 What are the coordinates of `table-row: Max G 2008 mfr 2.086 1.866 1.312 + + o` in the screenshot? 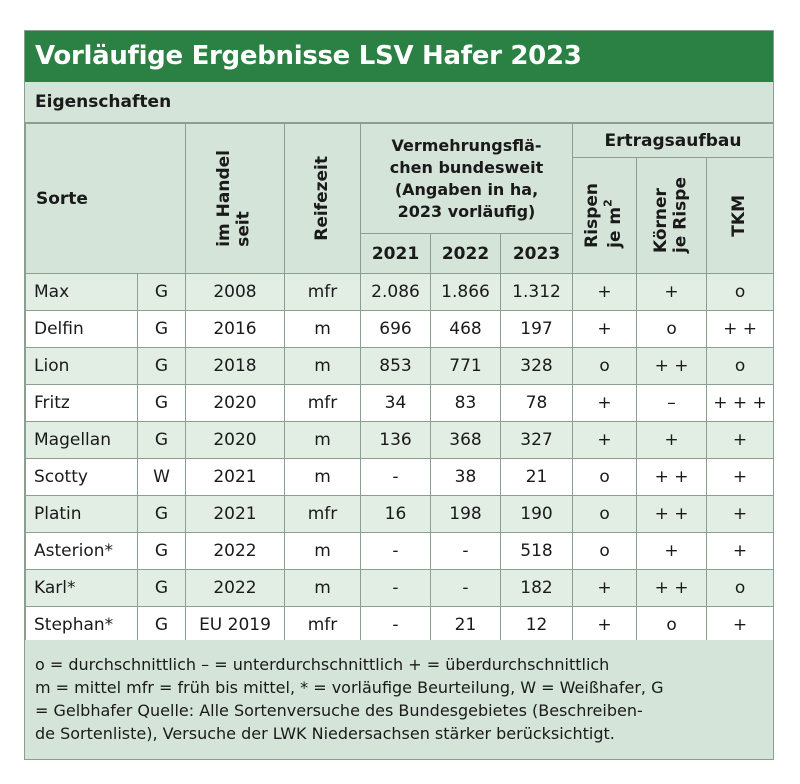 It's located at (400, 292).